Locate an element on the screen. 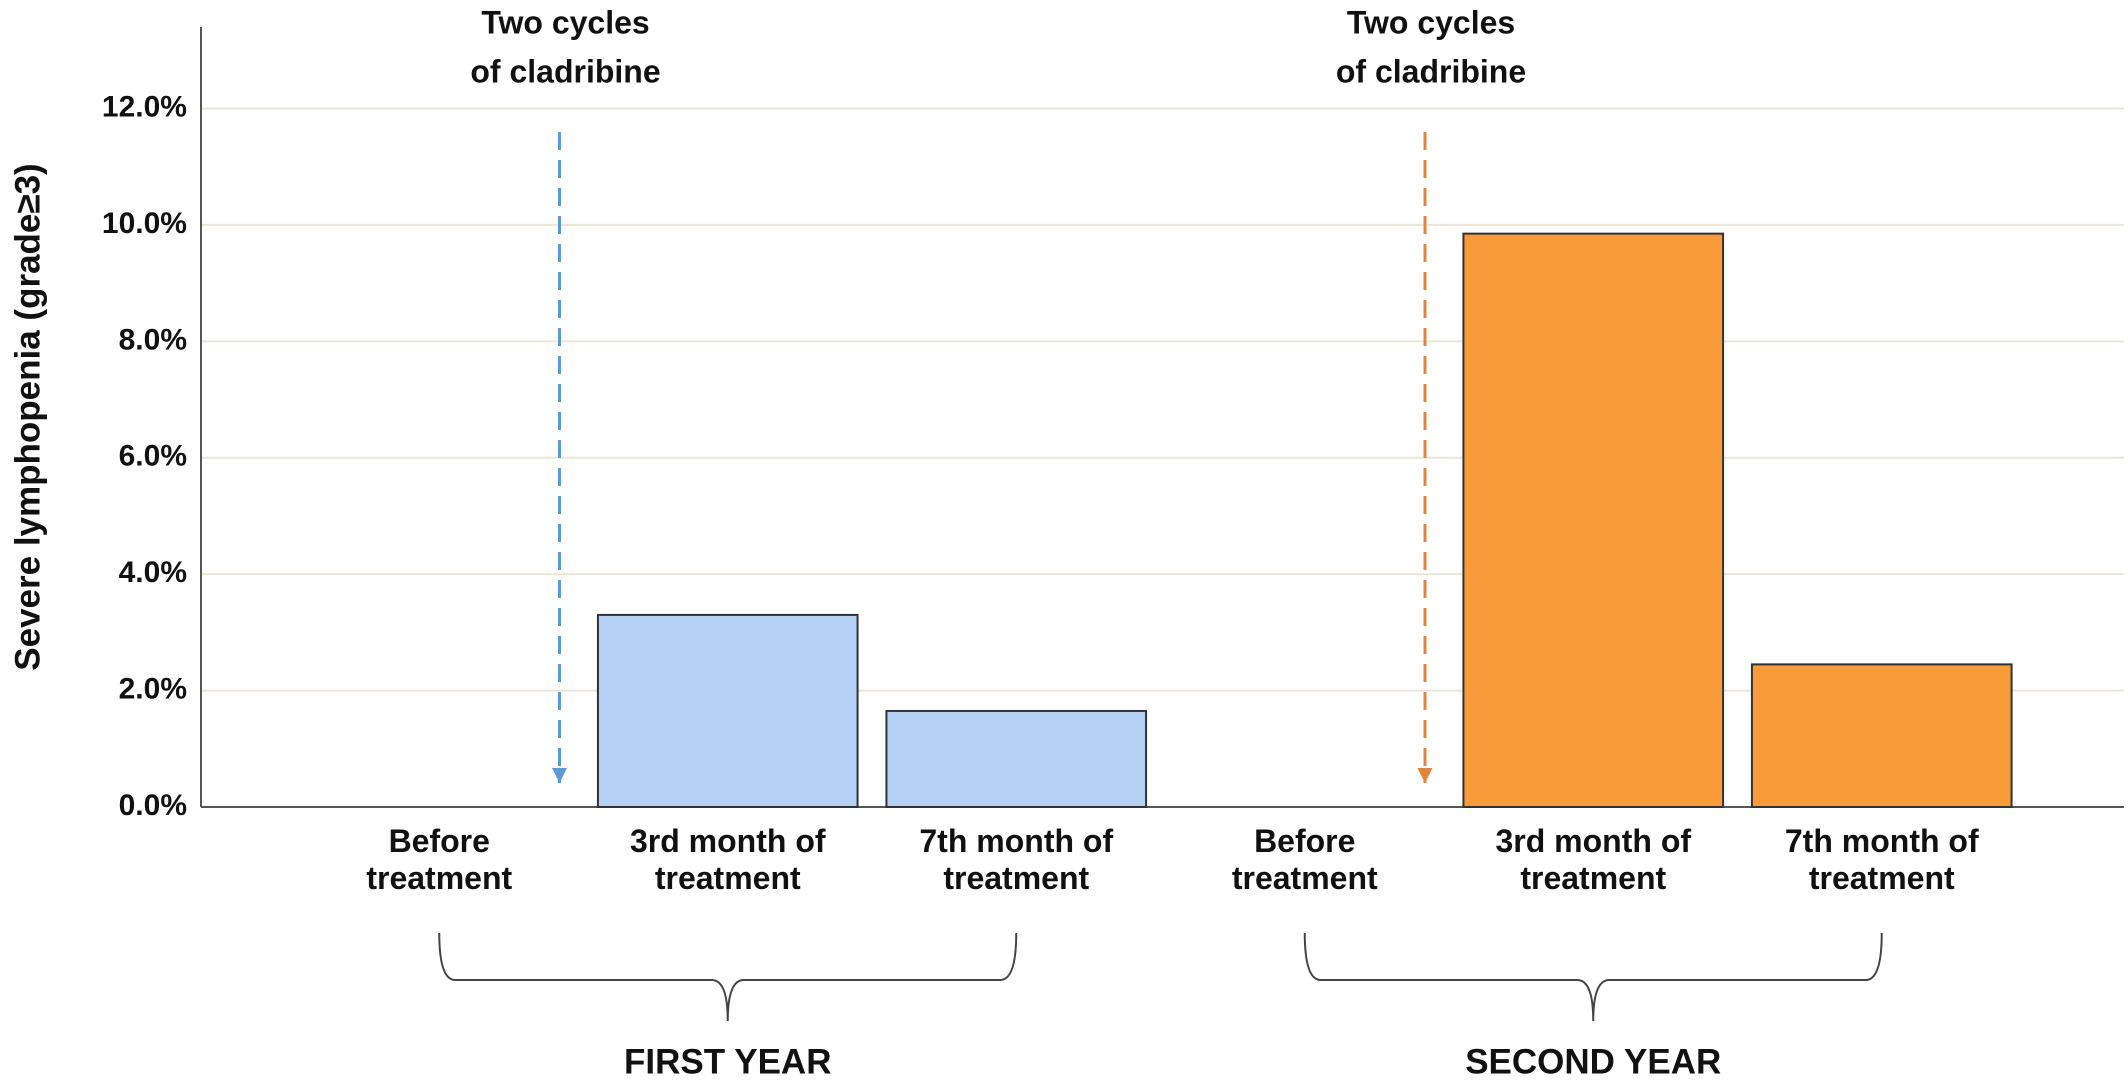 This screenshot has height=1083, width=2128. y-tick-label: 12.0% is located at coordinates (144, 106).